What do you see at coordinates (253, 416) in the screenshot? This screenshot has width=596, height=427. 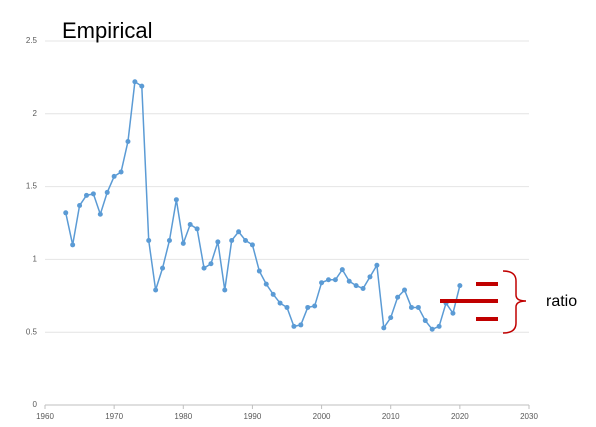 I see `x-tick-label: 1990` at bounding box center [253, 416].